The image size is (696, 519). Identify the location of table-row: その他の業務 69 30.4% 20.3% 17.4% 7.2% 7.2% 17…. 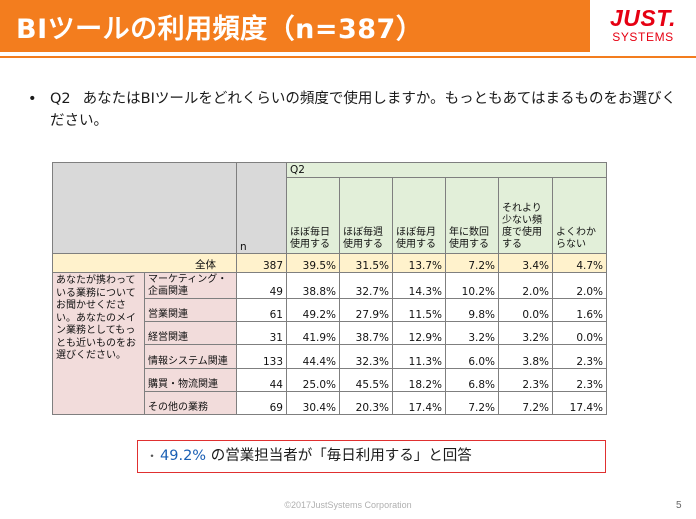
(330, 403).